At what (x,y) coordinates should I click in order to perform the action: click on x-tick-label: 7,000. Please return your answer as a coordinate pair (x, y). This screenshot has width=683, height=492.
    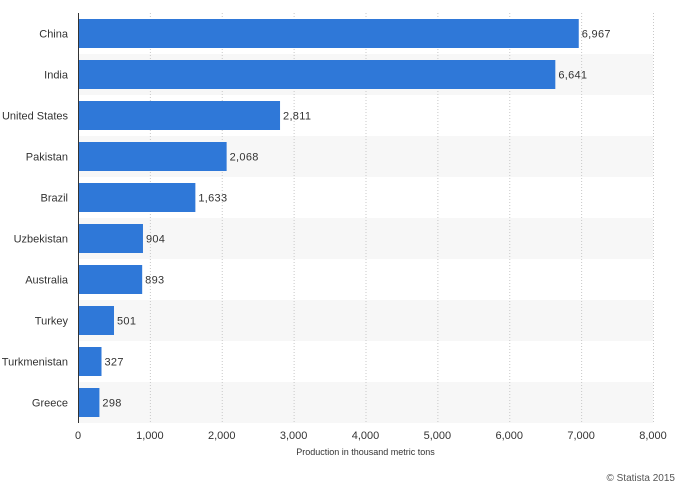
    Looking at the image, I should click on (581, 436).